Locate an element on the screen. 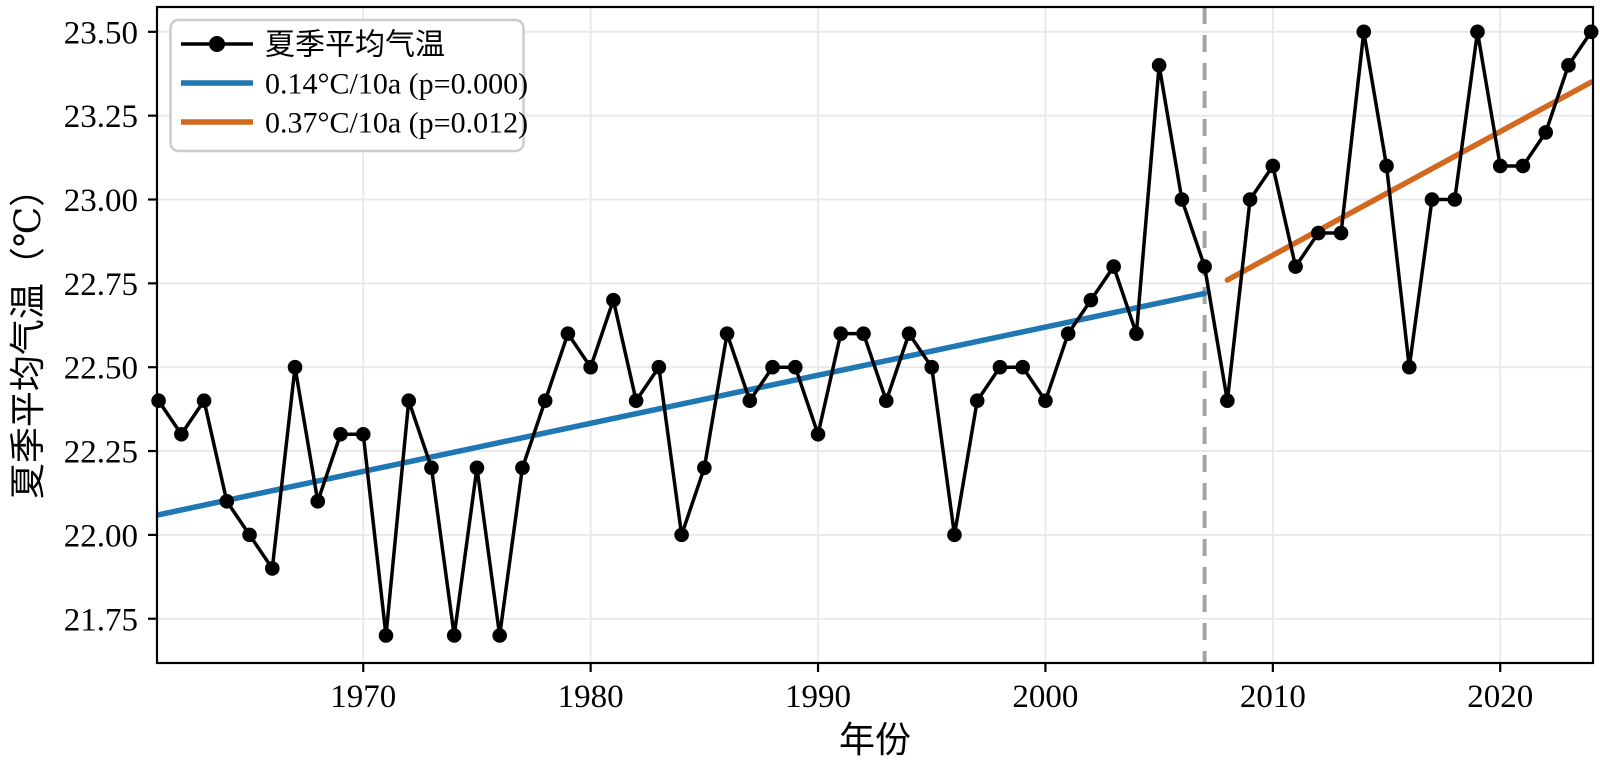 The image size is (1600, 767). y-tick-label: 23.00 is located at coordinates (101, 201).